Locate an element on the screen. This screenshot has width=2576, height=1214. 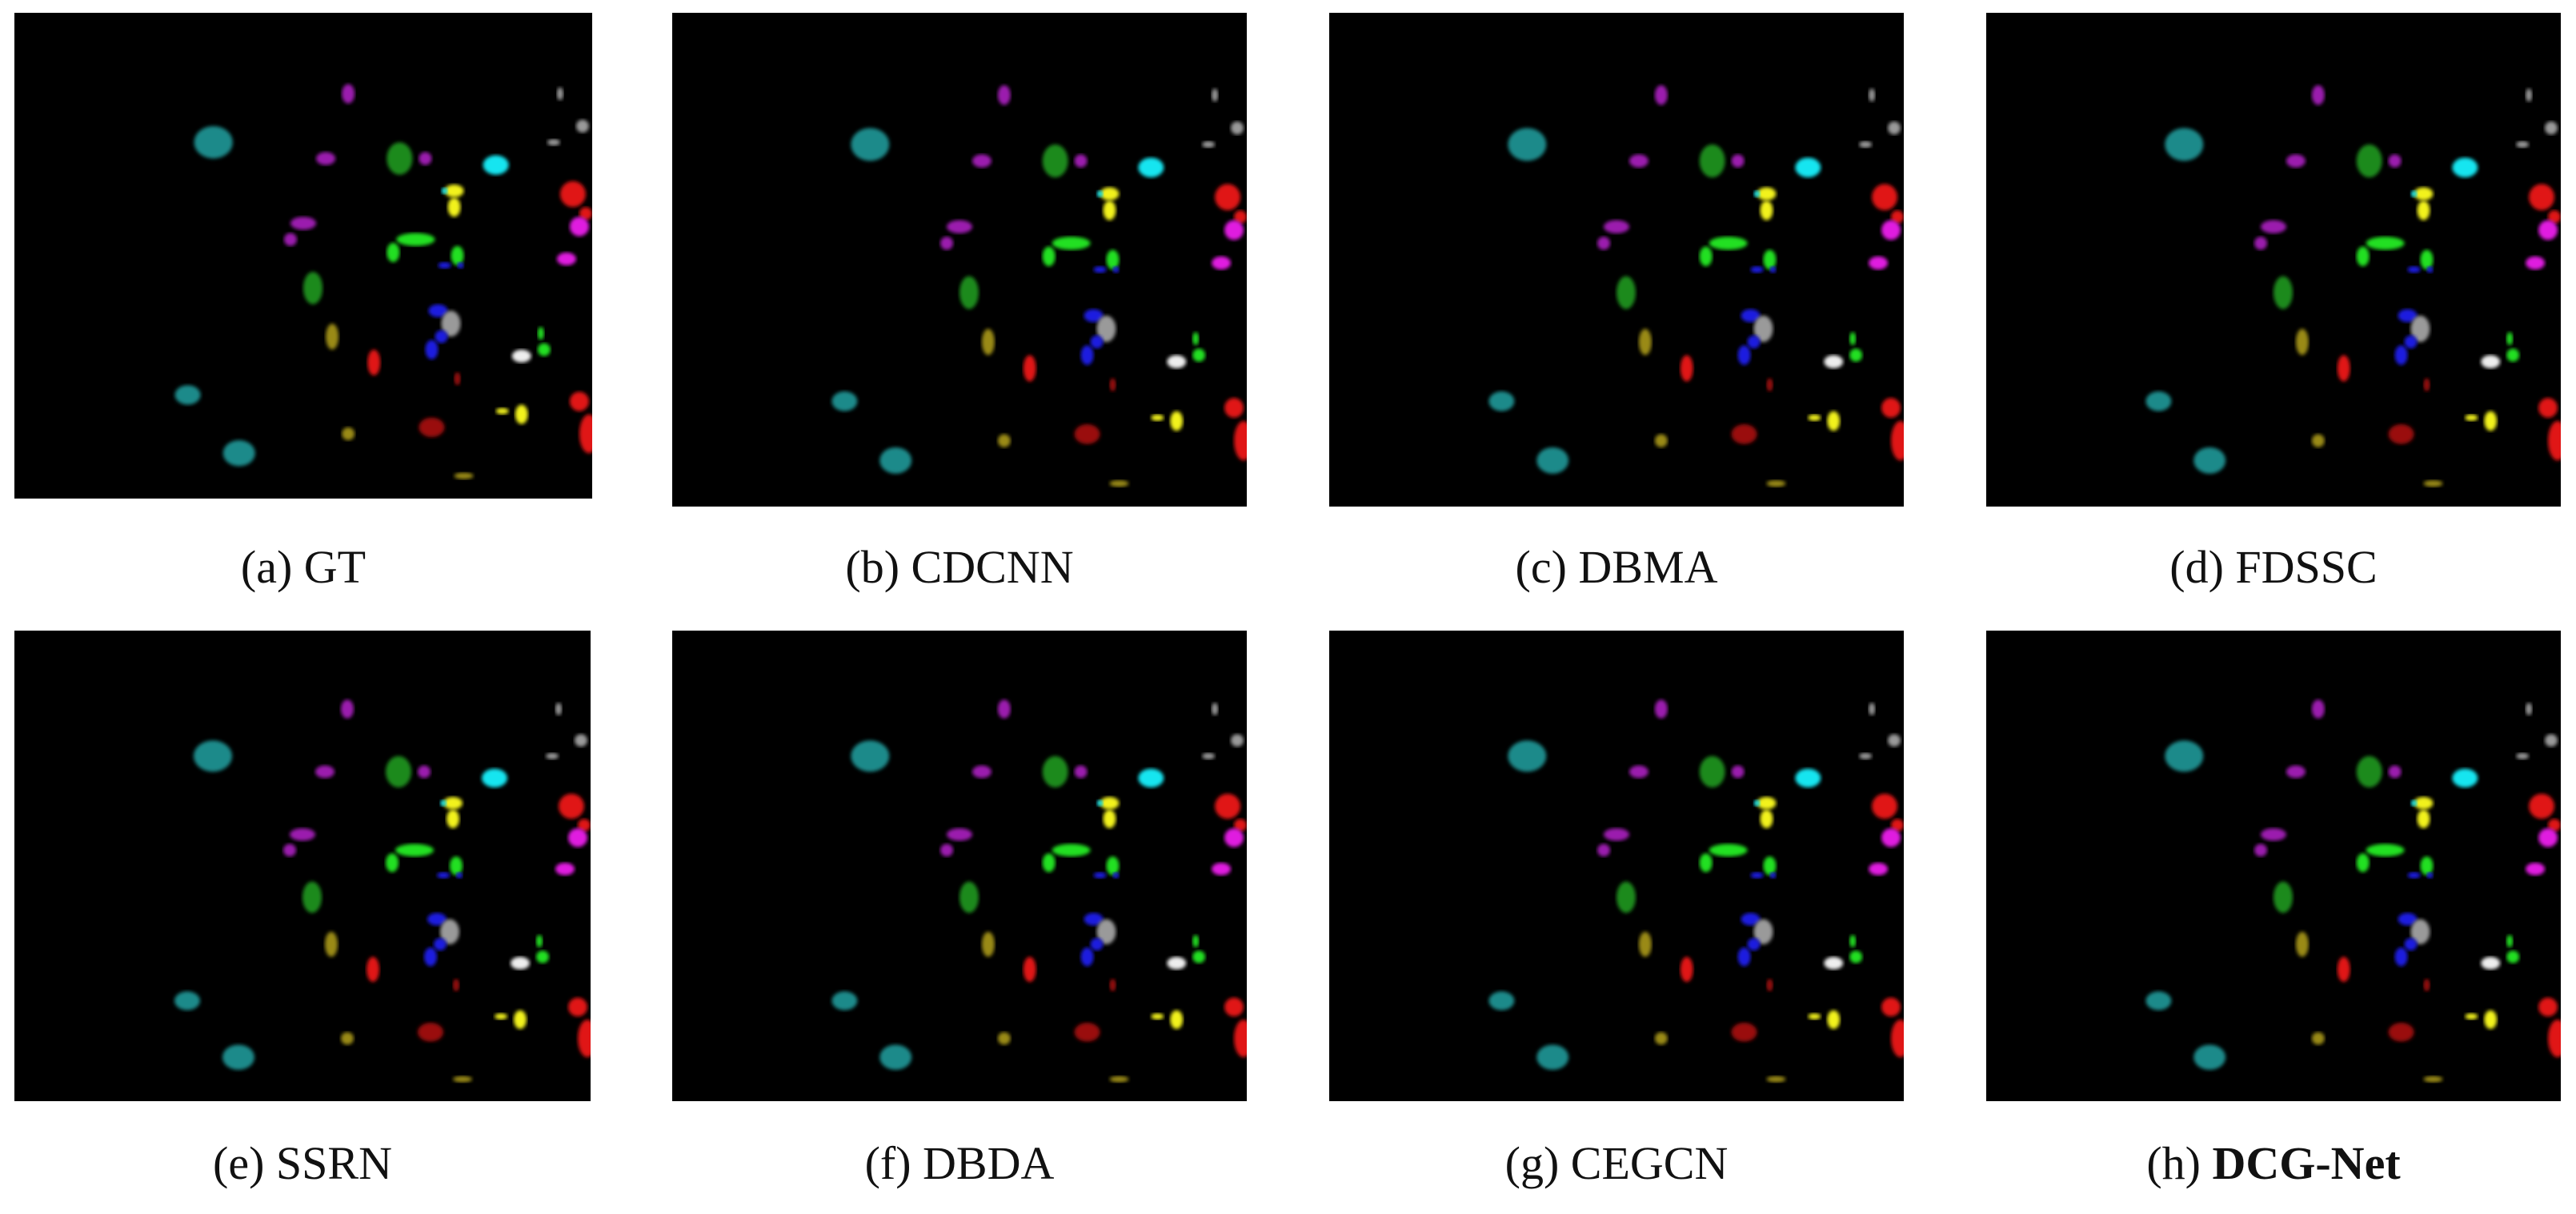
caption-label: (g) is located at coordinates (1532, 1163).